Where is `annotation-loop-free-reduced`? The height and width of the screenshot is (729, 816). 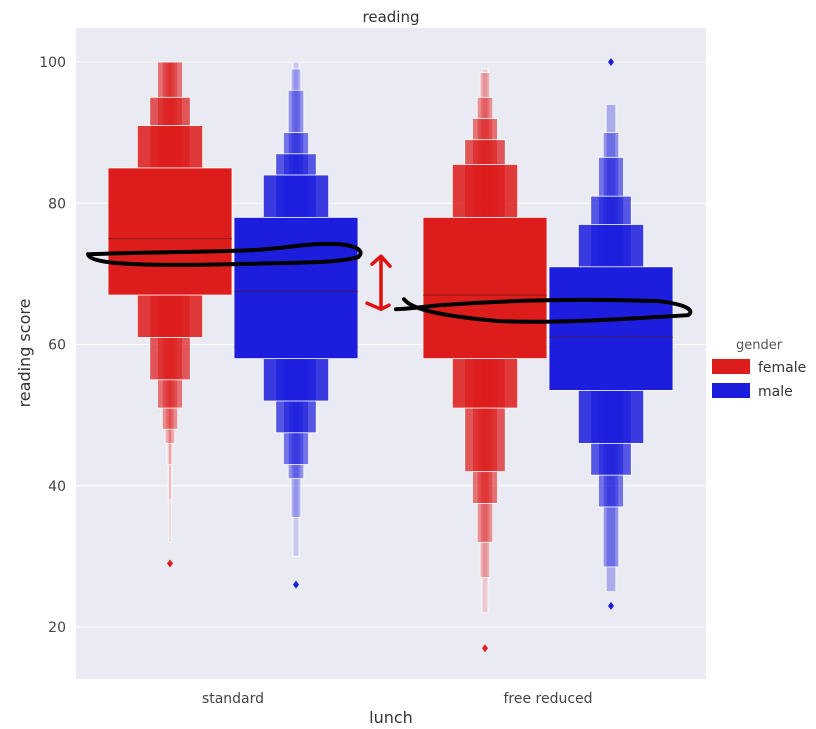 annotation-loop-free-reduced is located at coordinates (543, 310).